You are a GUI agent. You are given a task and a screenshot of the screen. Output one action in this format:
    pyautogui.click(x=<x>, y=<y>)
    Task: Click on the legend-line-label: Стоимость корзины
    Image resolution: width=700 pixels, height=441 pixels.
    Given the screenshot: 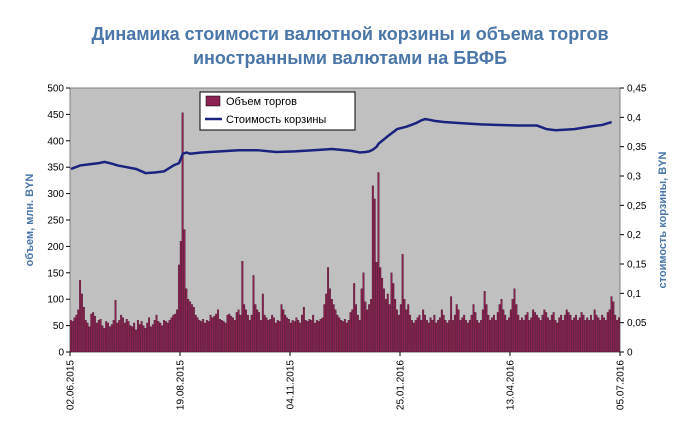 What is the action you would take?
    pyautogui.click(x=276, y=120)
    